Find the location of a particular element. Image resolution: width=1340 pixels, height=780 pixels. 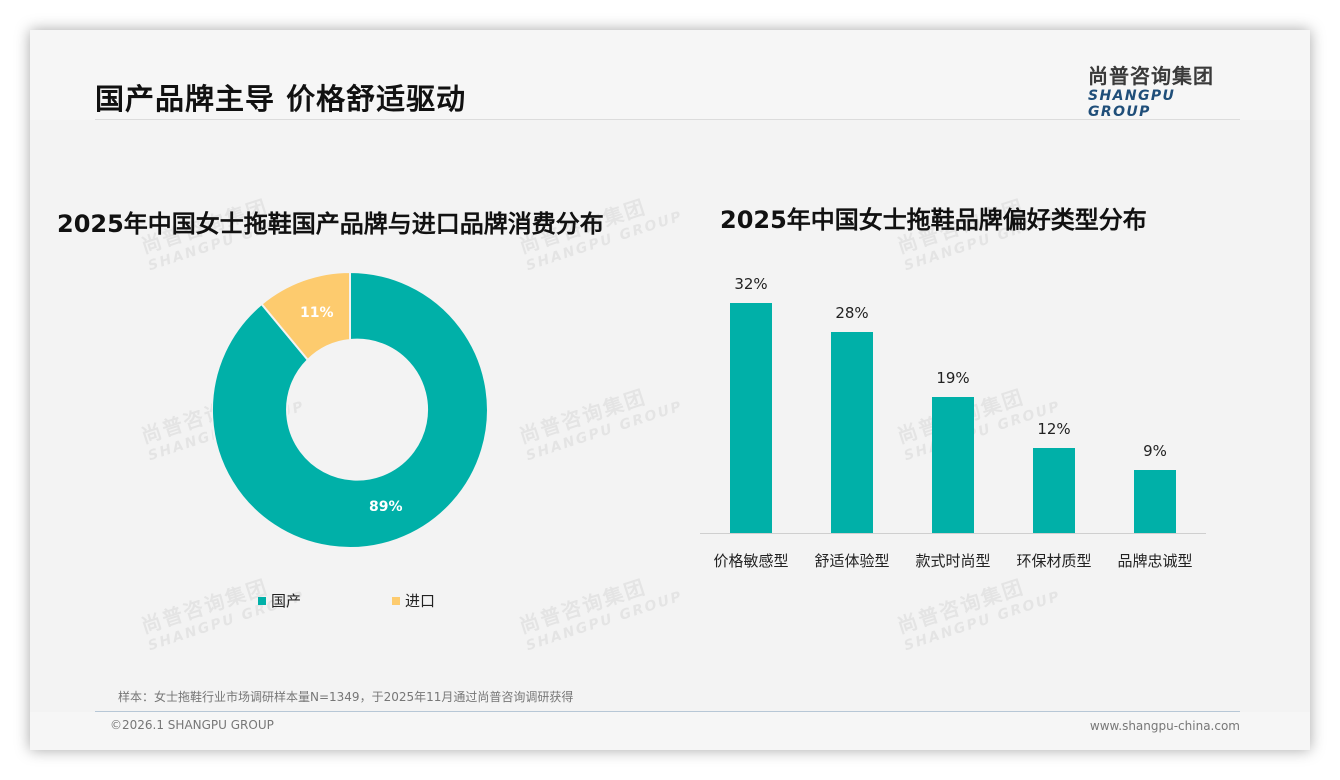

donut-slice-domestic is located at coordinates (350, 409).